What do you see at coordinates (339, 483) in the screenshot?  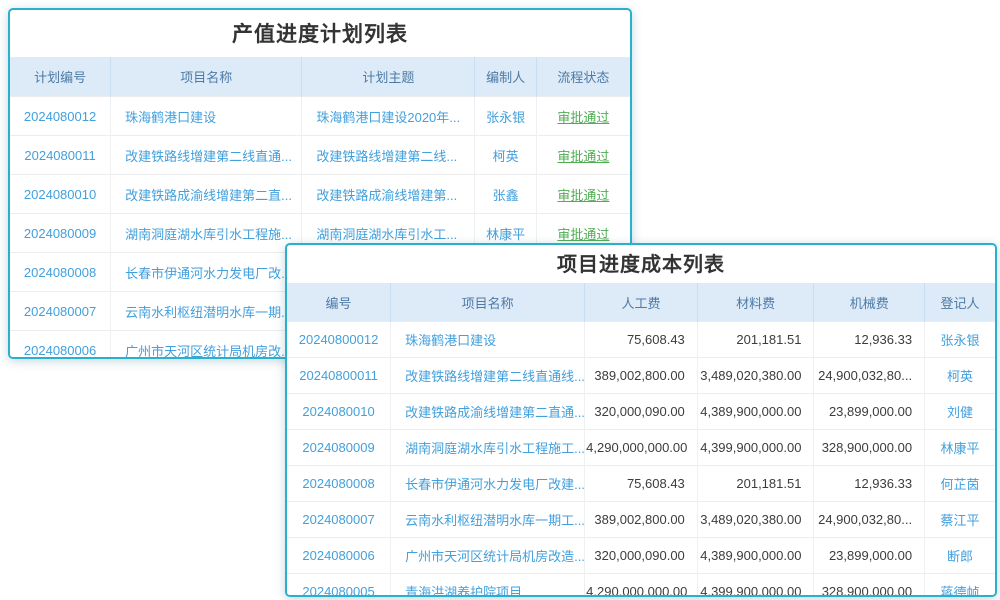 I see `cost-no-link: 2024080008` at bounding box center [339, 483].